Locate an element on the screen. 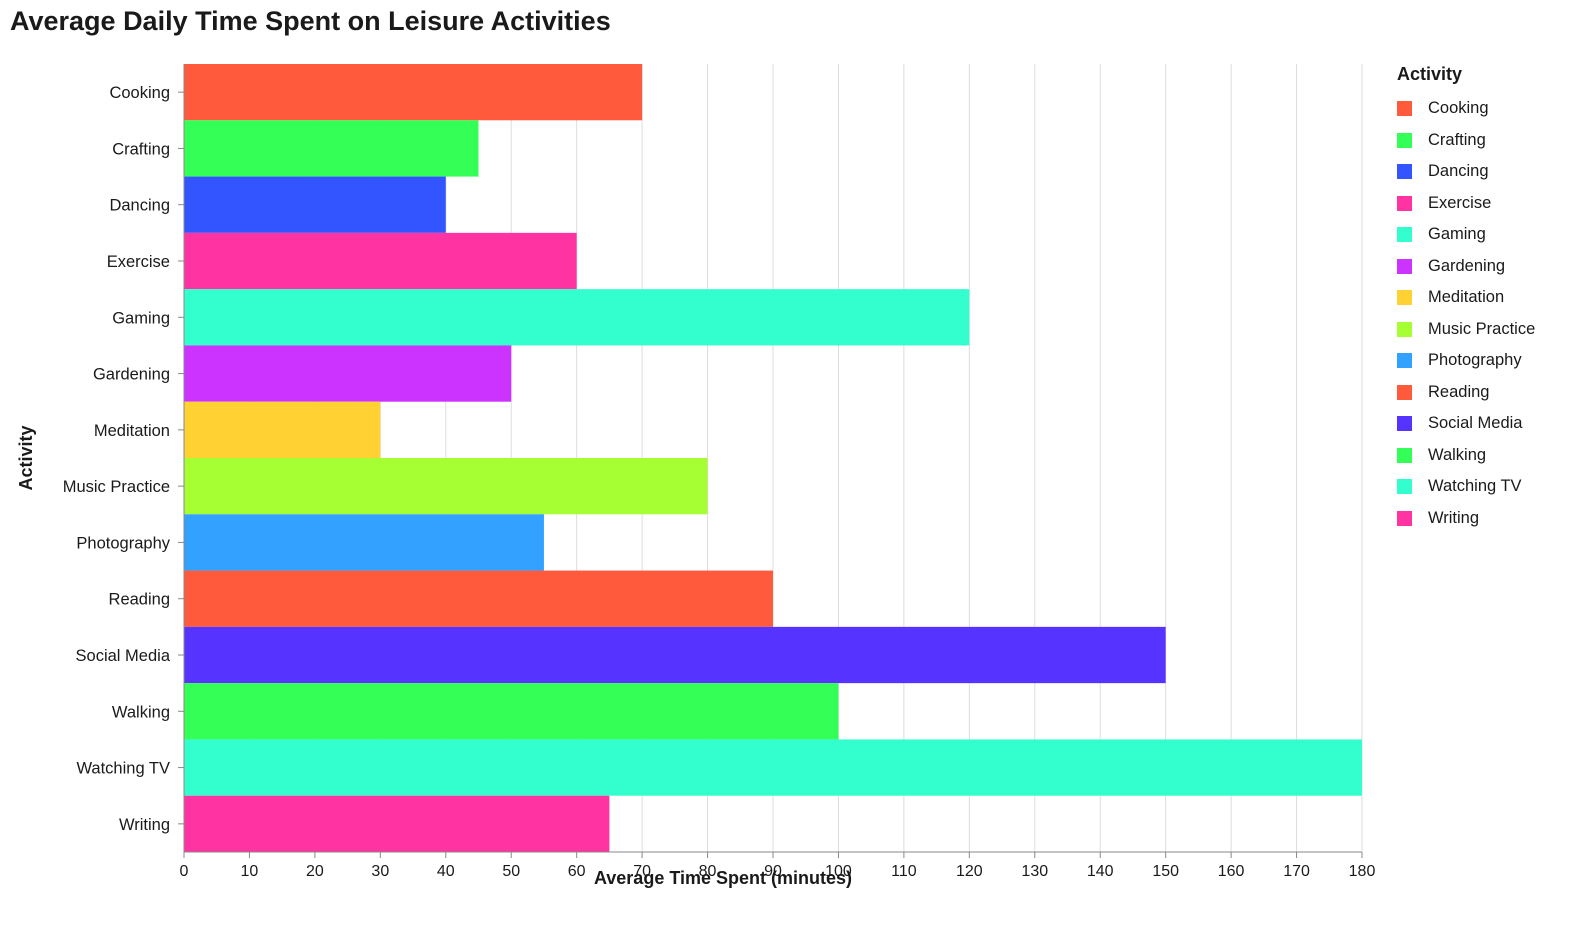 Image resolution: width=1596 pixels, height=940 pixels. legend-item: Watching TV is located at coordinates (1466, 487).